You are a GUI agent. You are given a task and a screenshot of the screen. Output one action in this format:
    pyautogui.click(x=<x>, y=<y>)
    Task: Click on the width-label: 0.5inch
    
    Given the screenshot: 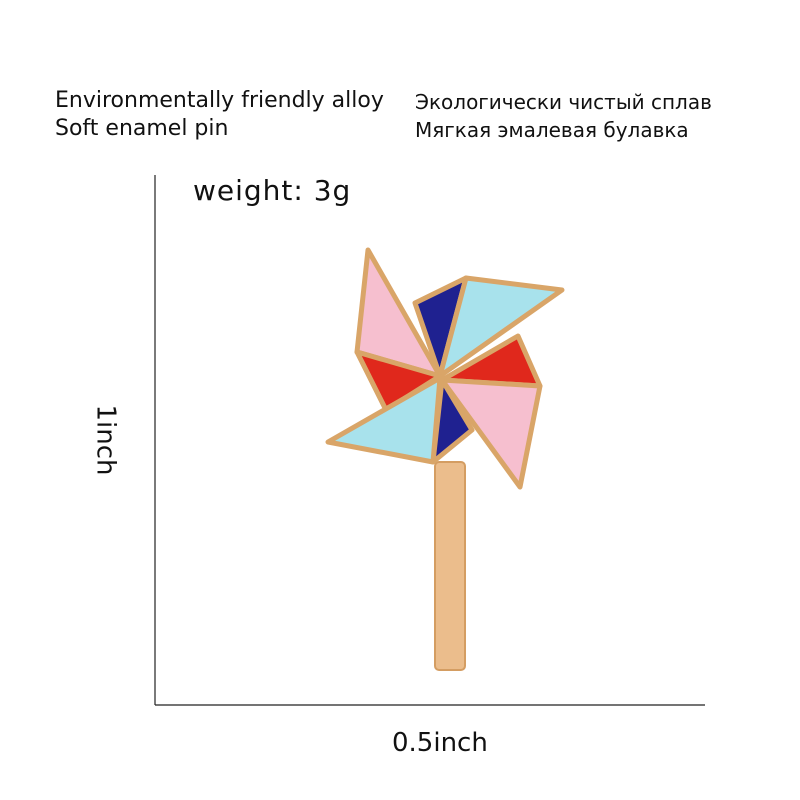 What is the action you would take?
    pyautogui.click(x=440, y=743)
    